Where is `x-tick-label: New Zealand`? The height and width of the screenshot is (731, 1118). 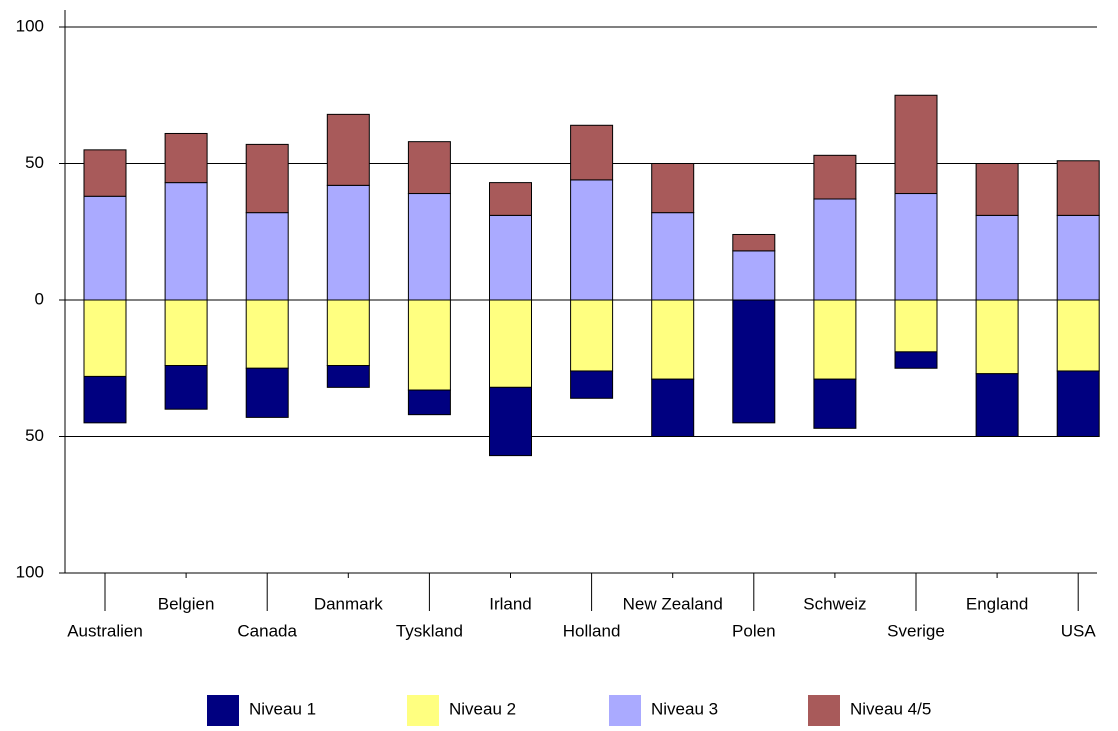
x-tick-label: New Zealand is located at coordinates (673, 603).